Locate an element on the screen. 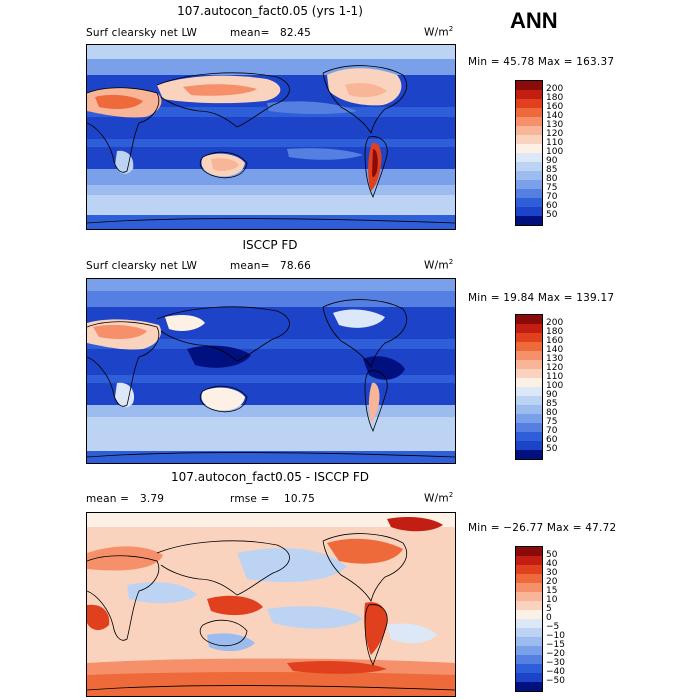  mean-value-model: 82.45 is located at coordinates (296, 33).